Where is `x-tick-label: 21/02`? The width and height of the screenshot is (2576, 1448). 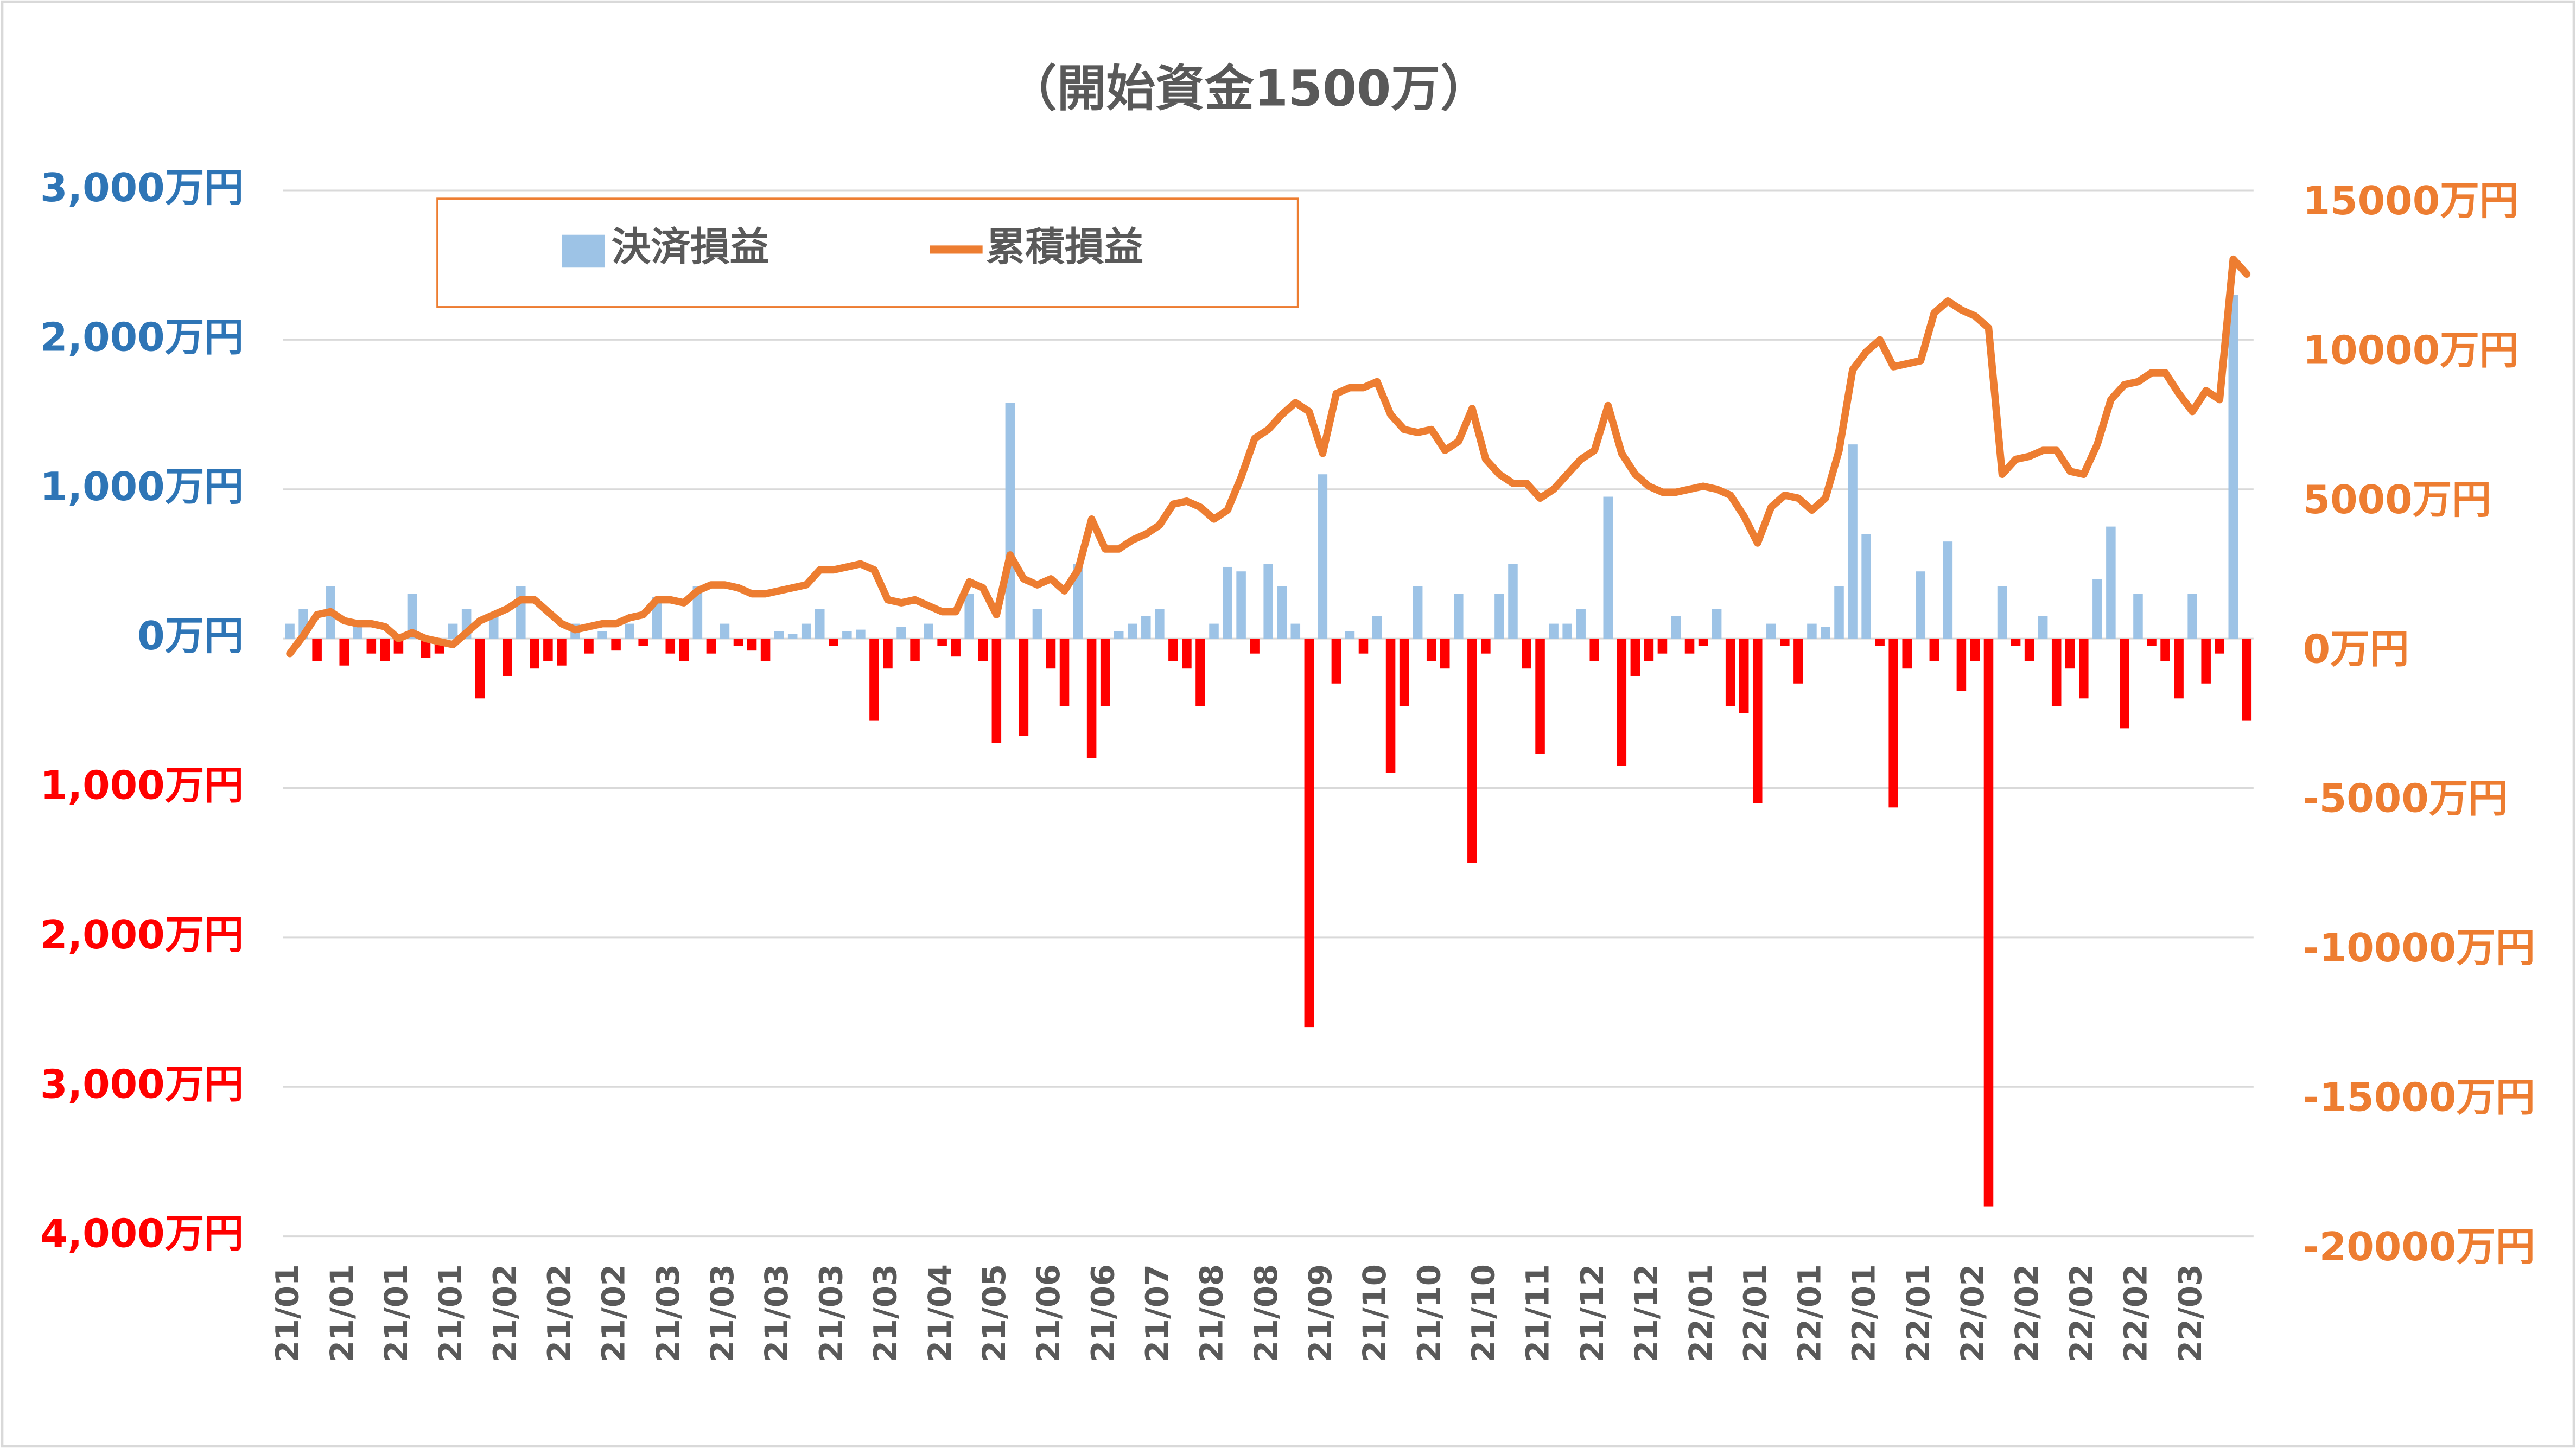 x-tick-label: 21/02 is located at coordinates (505, 1313).